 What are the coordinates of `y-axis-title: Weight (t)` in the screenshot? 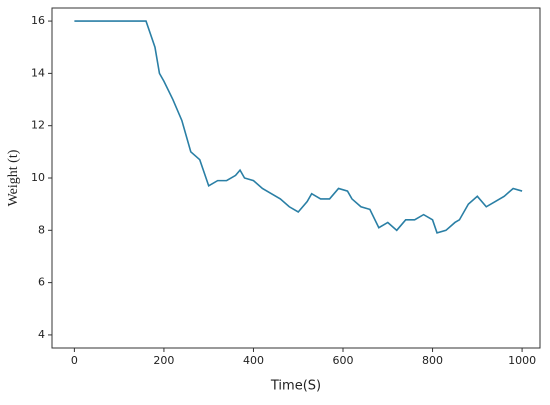 It's located at (13, 177).